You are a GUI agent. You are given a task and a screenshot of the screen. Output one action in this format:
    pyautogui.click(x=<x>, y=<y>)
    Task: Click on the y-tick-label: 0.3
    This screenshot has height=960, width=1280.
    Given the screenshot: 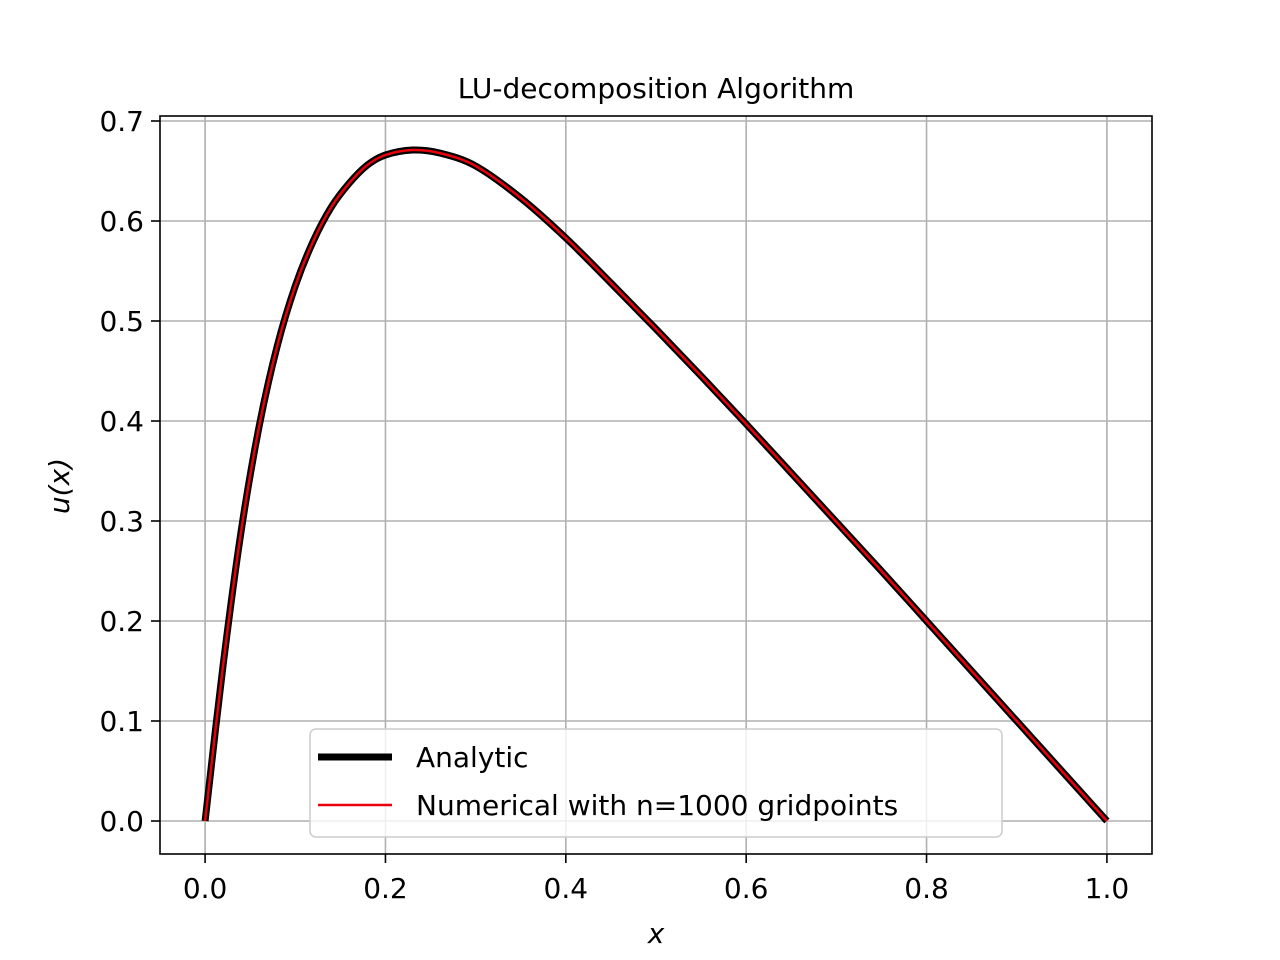 What is the action you would take?
    pyautogui.click(x=121, y=521)
    